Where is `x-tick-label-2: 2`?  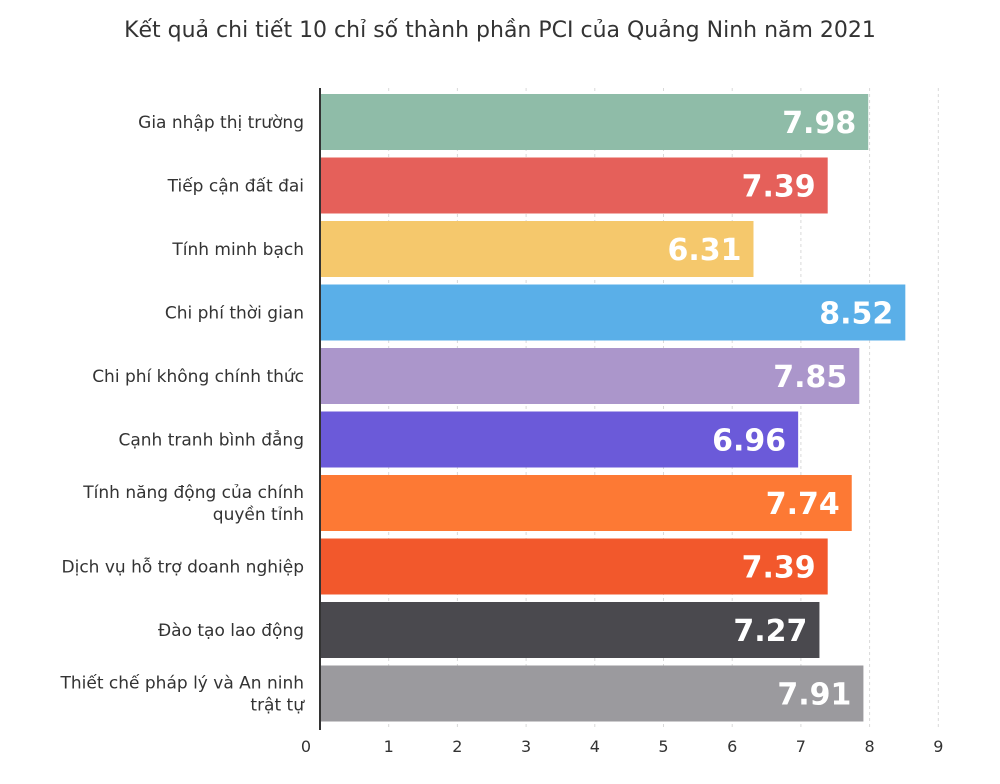 x-tick-label-2: 2 is located at coordinates (457, 746).